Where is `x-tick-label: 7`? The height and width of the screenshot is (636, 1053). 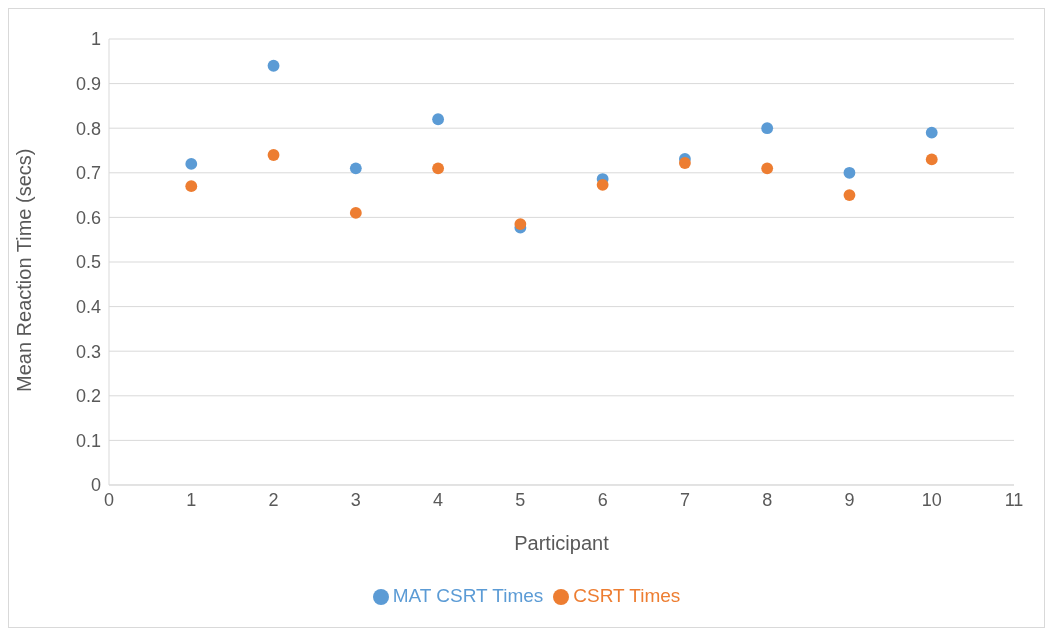
x-tick-label: 7 is located at coordinates (684, 499).